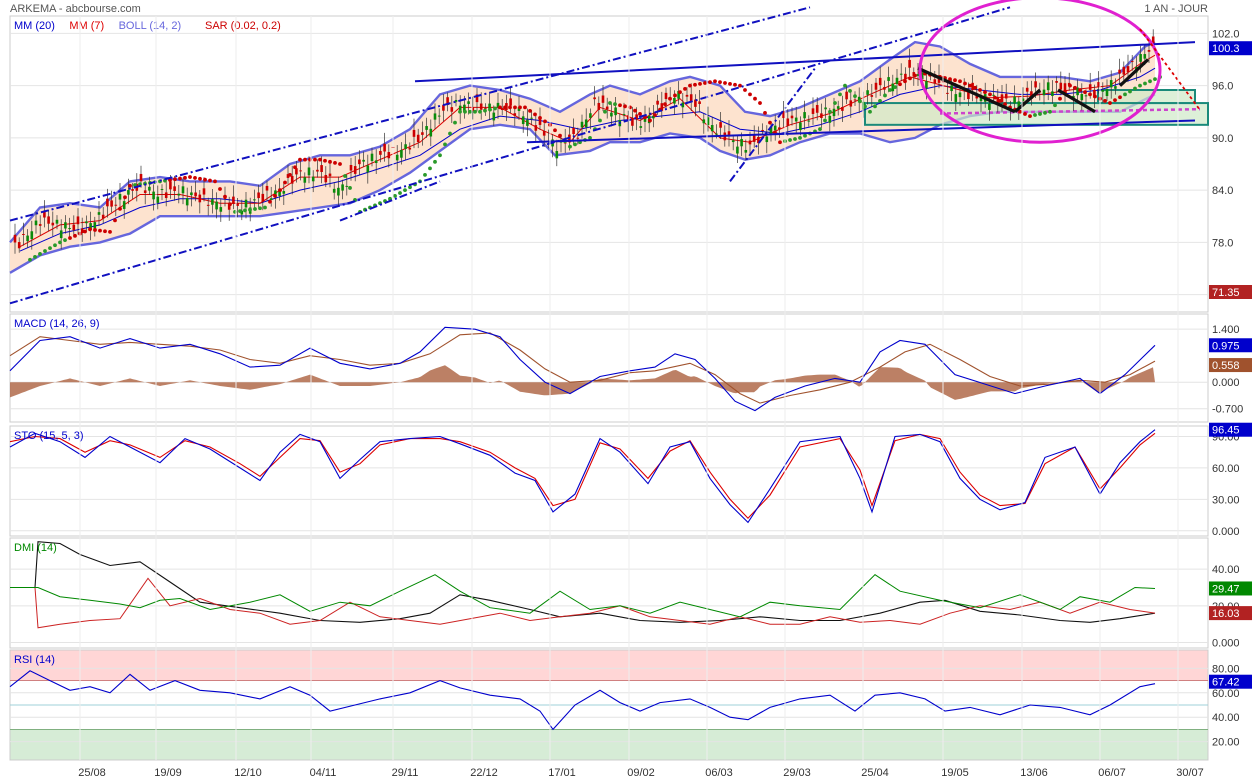  Describe the element at coordinates (1226, 500) in the screenshot. I see `sto-ytick: 30.00` at that location.